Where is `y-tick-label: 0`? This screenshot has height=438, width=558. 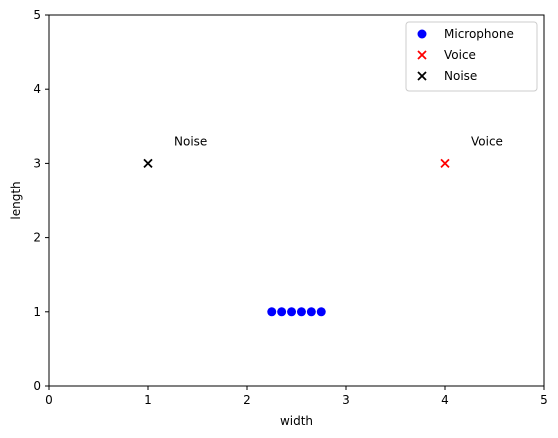
y-tick-label: 0 is located at coordinates (37, 386).